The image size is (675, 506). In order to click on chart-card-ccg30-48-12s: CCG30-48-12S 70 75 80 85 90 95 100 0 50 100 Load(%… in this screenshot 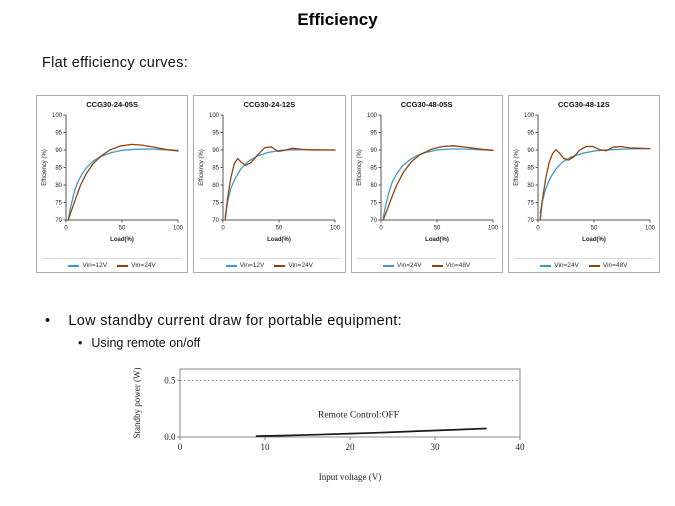, I will do `click(583, 184)`.